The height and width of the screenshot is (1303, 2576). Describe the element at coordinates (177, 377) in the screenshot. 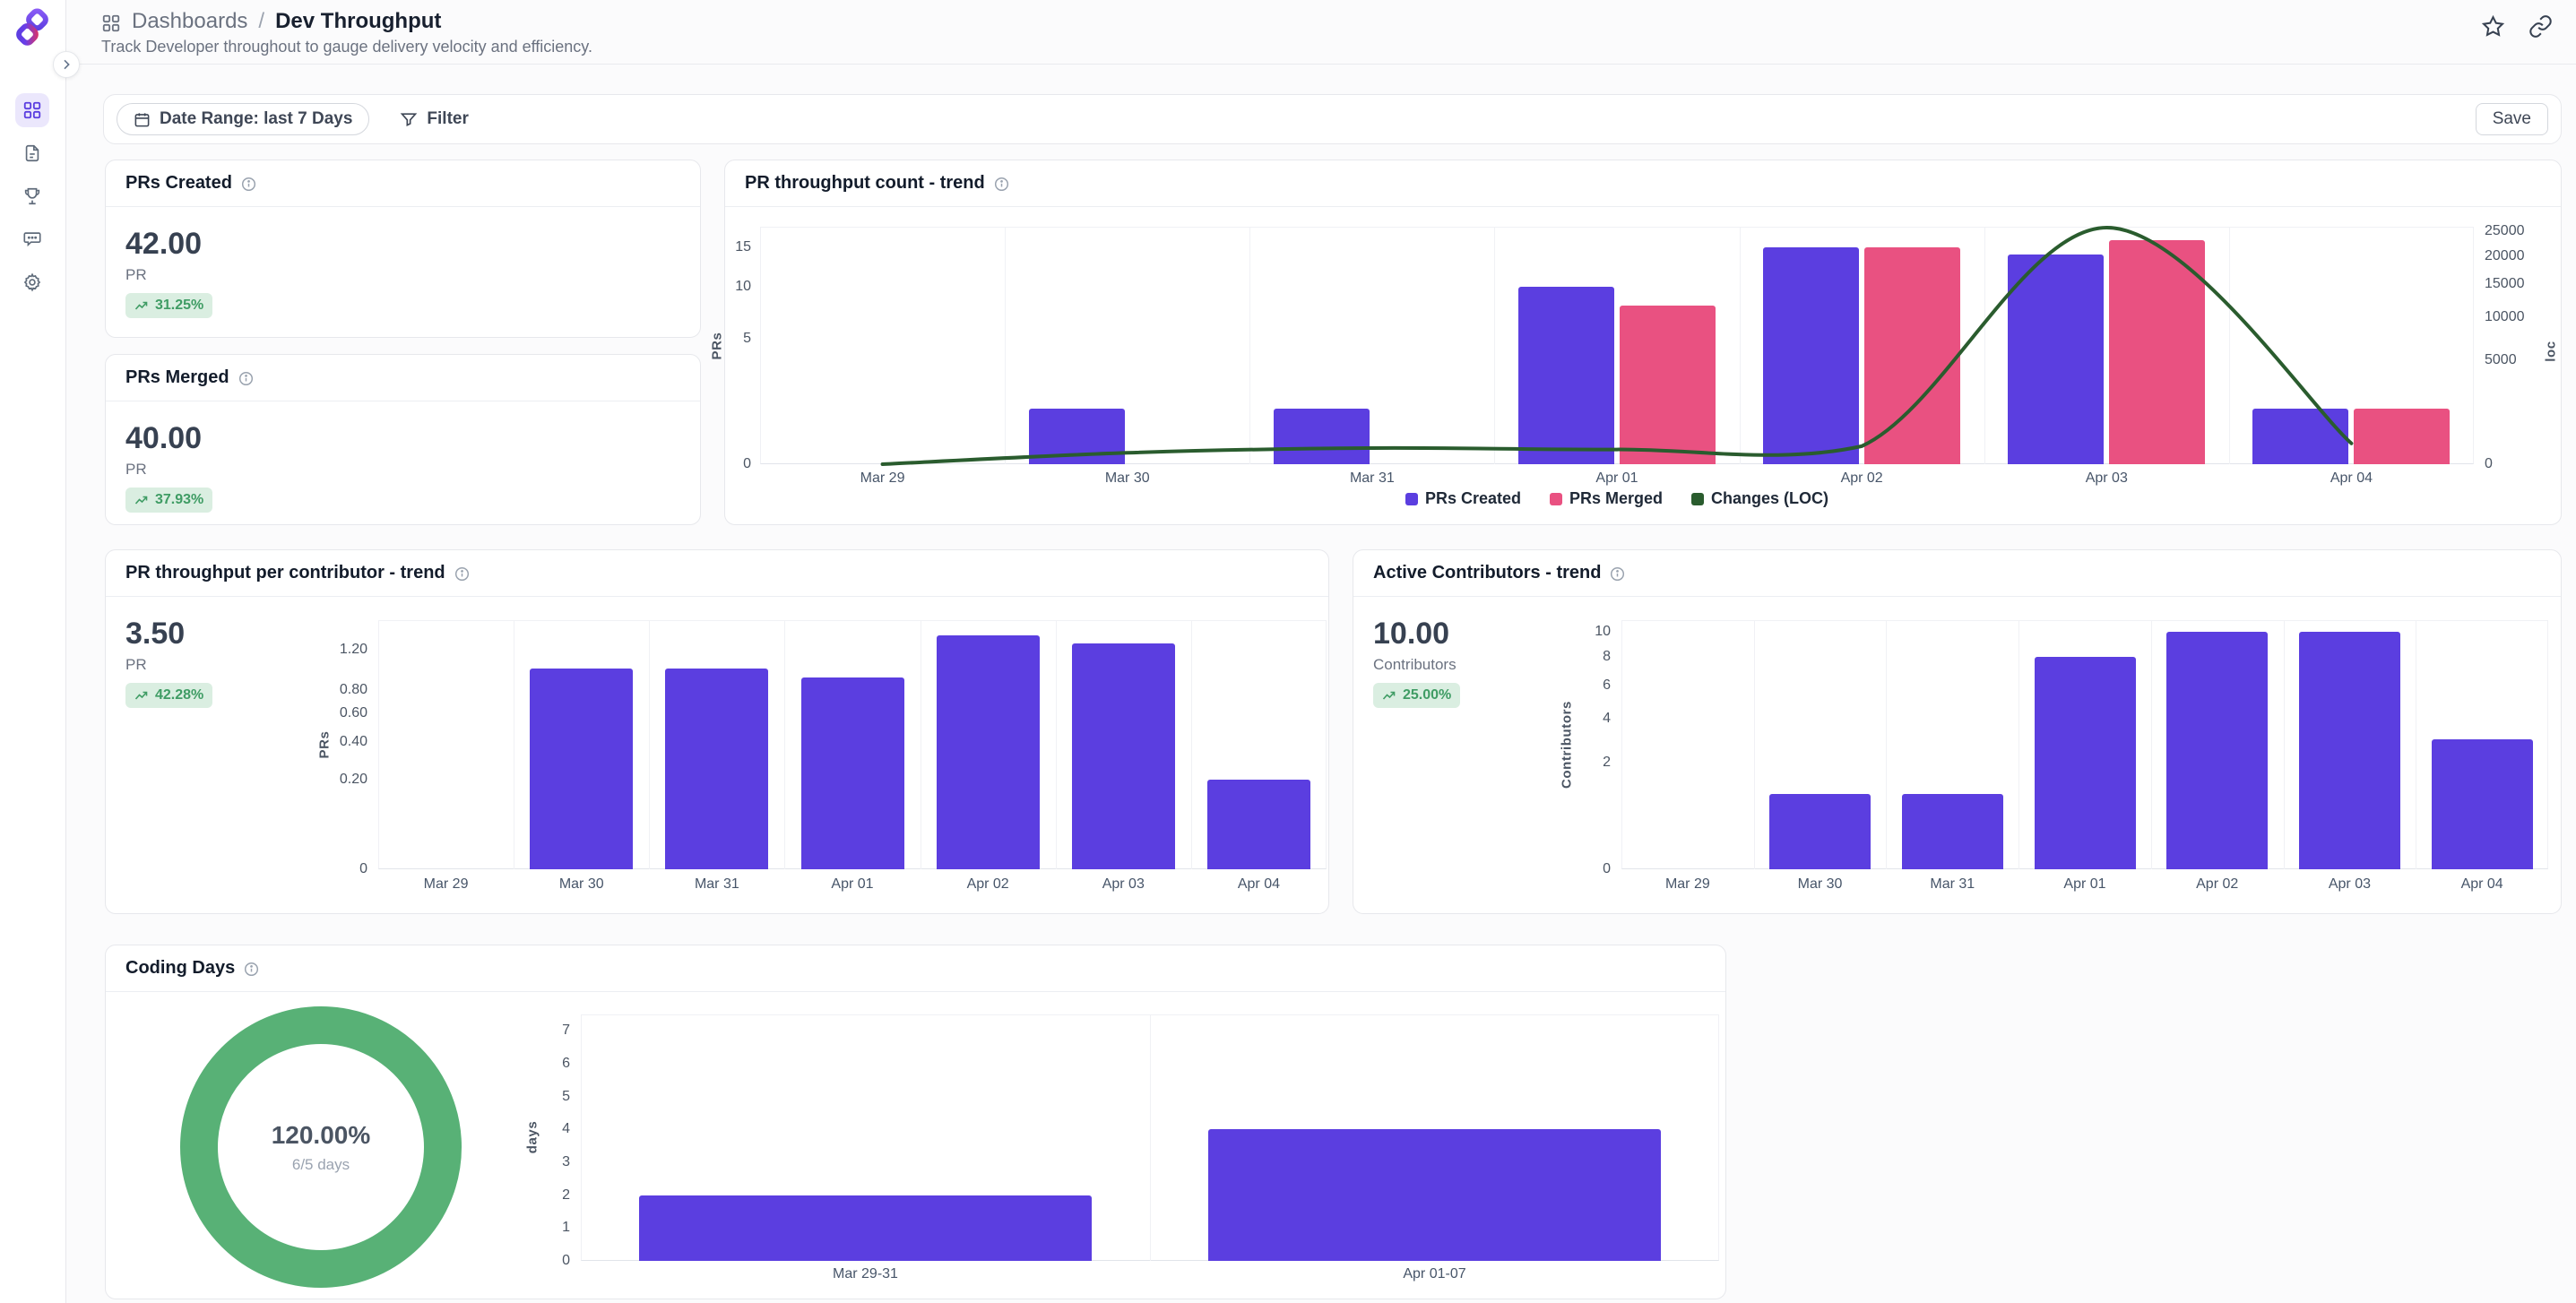

I see `card-title: PRs Merged` at that location.